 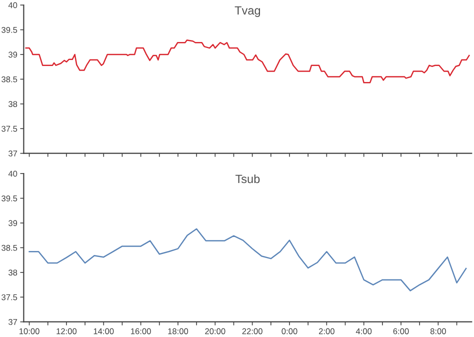 I want to click on chart-title: Tvag, so click(x=247, y=11).